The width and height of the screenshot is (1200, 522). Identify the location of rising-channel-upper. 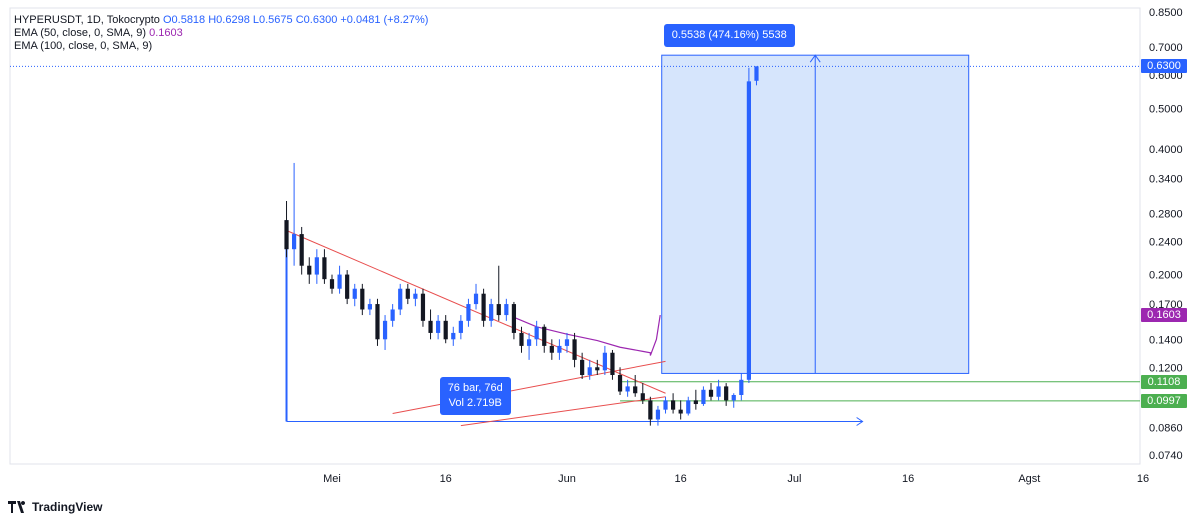
(529, 387).